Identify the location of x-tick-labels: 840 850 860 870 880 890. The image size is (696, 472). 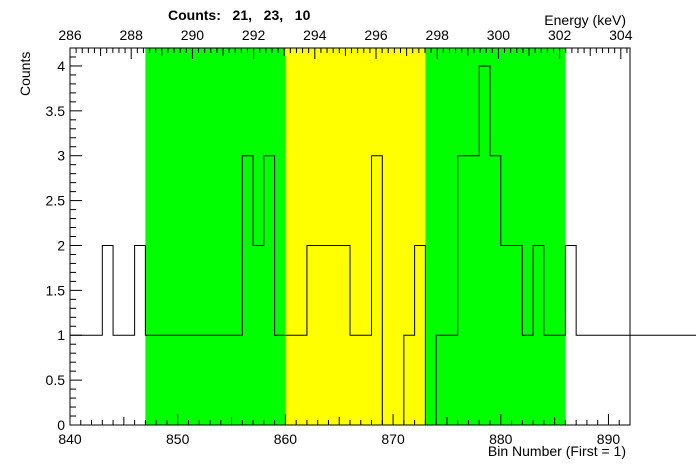
(339, 439).